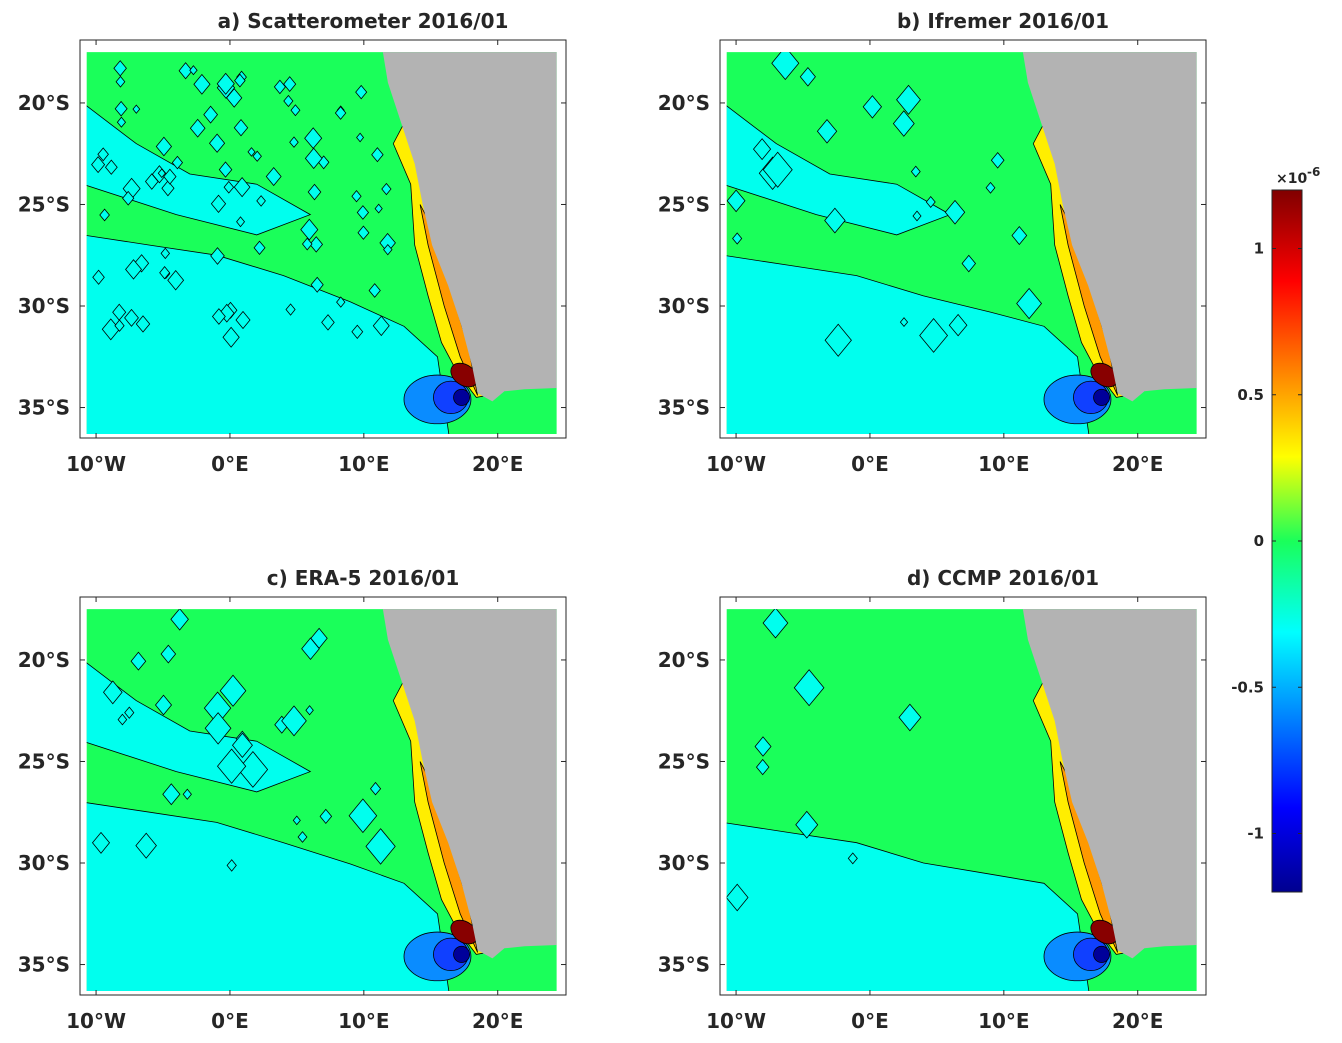 This screenshot has height=1043, width=1342. Describe the element at coordinates (363, 21) in the screenshot. I see `panel-title: a) Scatterometer 2016/01` at that location.